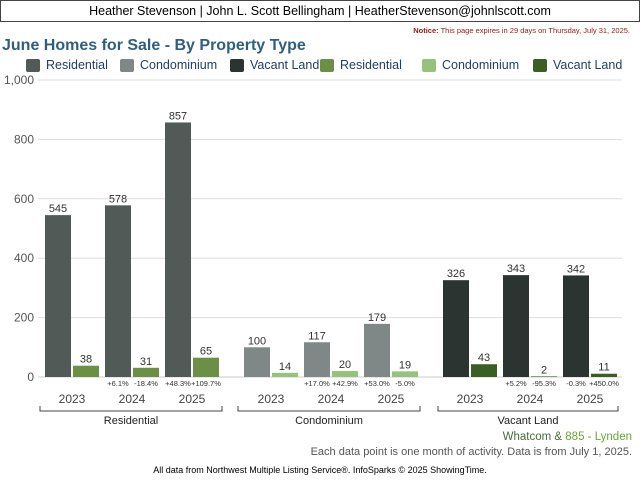  Describe the element at coordinates (24, 199) in the screenshot. I see `y-tick-label: 600` at that location.